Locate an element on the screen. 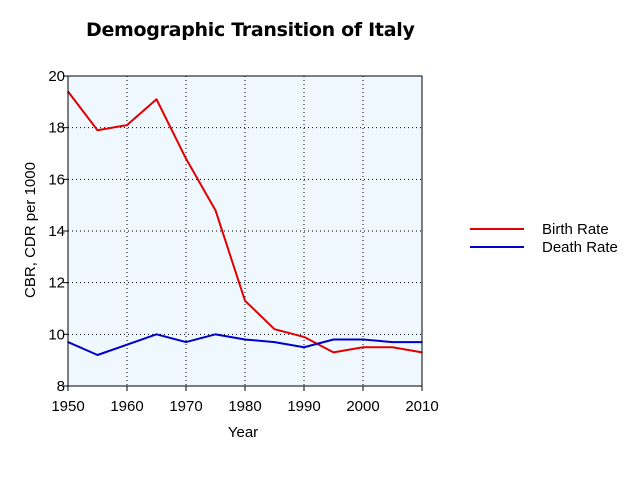 Image resolution: width=640 pixels, height=480 pixels. x-tick-labels: 1950 1960 1970 1980 1990 2000 2010 is located at coordinates (244, 406).